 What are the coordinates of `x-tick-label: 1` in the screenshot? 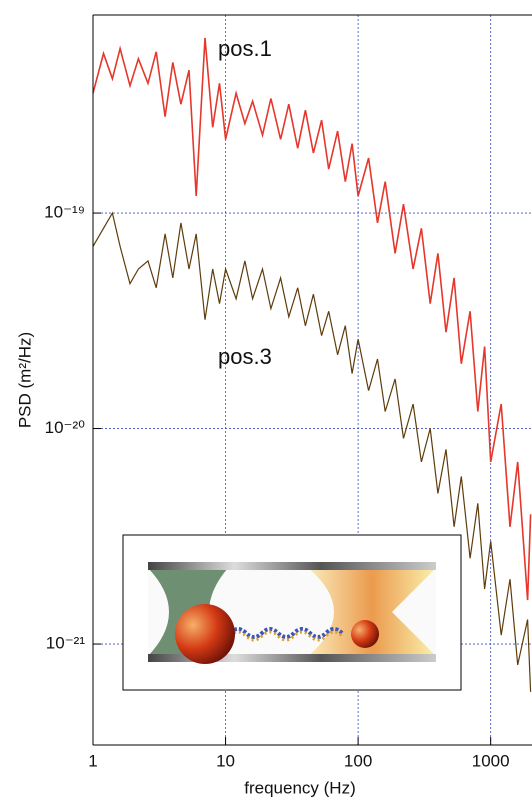 It's located at (92, 760).